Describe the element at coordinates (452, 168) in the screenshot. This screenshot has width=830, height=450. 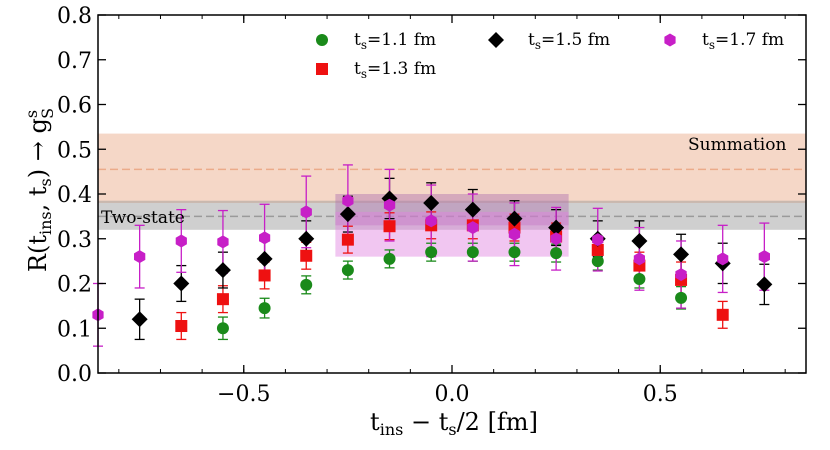
I see `band-summation` at that location.